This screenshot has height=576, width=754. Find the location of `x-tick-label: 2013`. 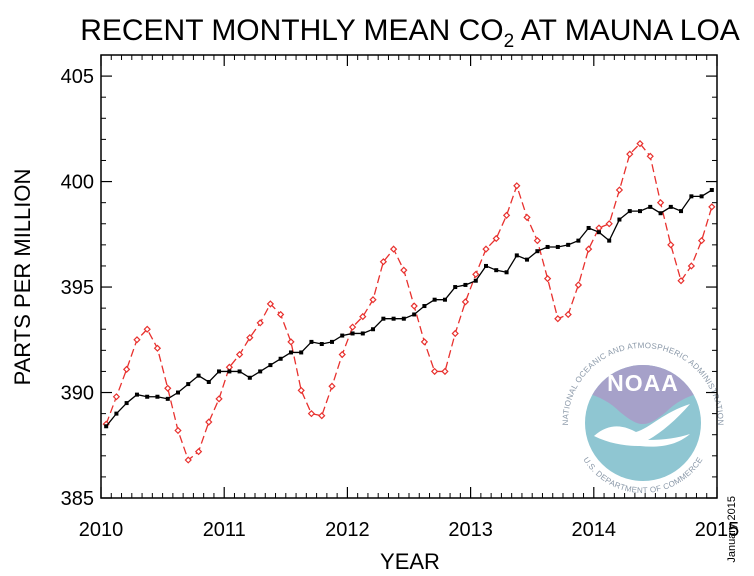

x-tick-label: 2013 is located at coordinates (470, 530).